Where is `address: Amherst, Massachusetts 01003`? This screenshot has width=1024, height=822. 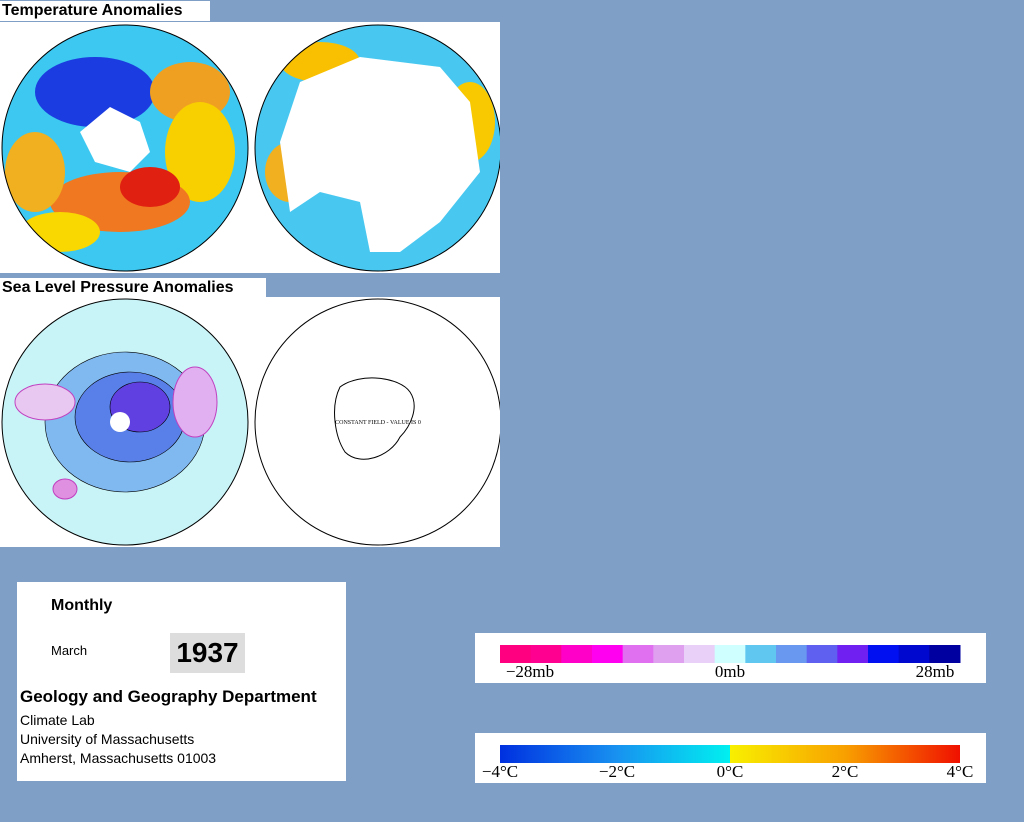
address: Amherst, Massachusetts 01003 is located at coordinates (118, 758).